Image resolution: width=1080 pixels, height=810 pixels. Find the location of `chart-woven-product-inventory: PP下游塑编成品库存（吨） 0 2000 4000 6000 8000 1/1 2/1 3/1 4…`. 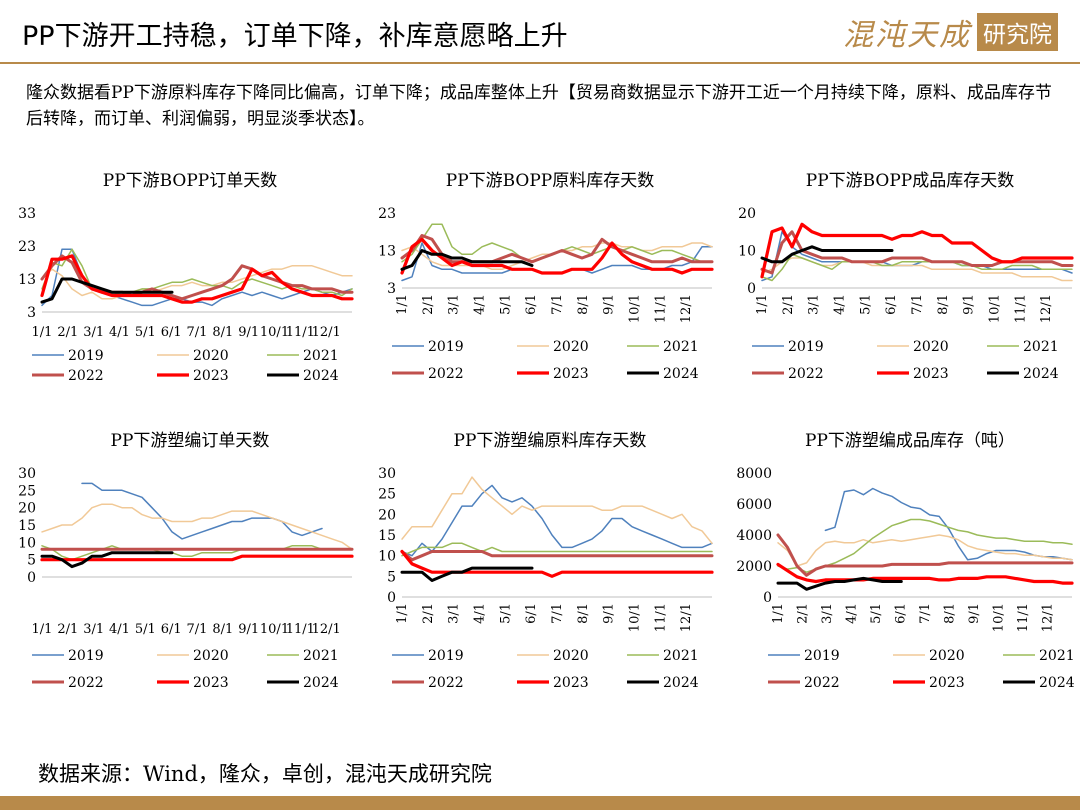

chart-woven-product-inventory: PP下游塑编成品库存（吨） 0 2000 4000 6000 8000 1/1 2/1 3/1 4… is located at coordinates (905, 561).